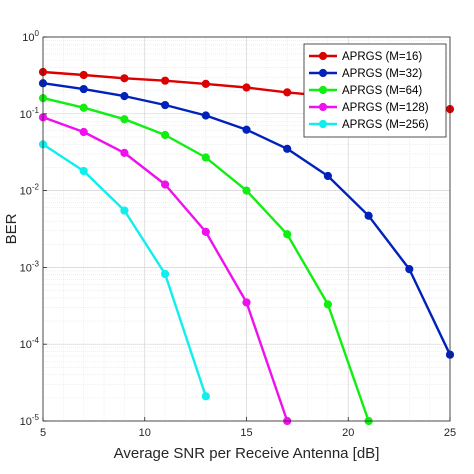 The width and height of the screenshot is (474, 474). What do you see at coordinates (382, 74) in the screenshot?
I see `legend-label: APRGS (M=32)` at bounding box center [382, 74].